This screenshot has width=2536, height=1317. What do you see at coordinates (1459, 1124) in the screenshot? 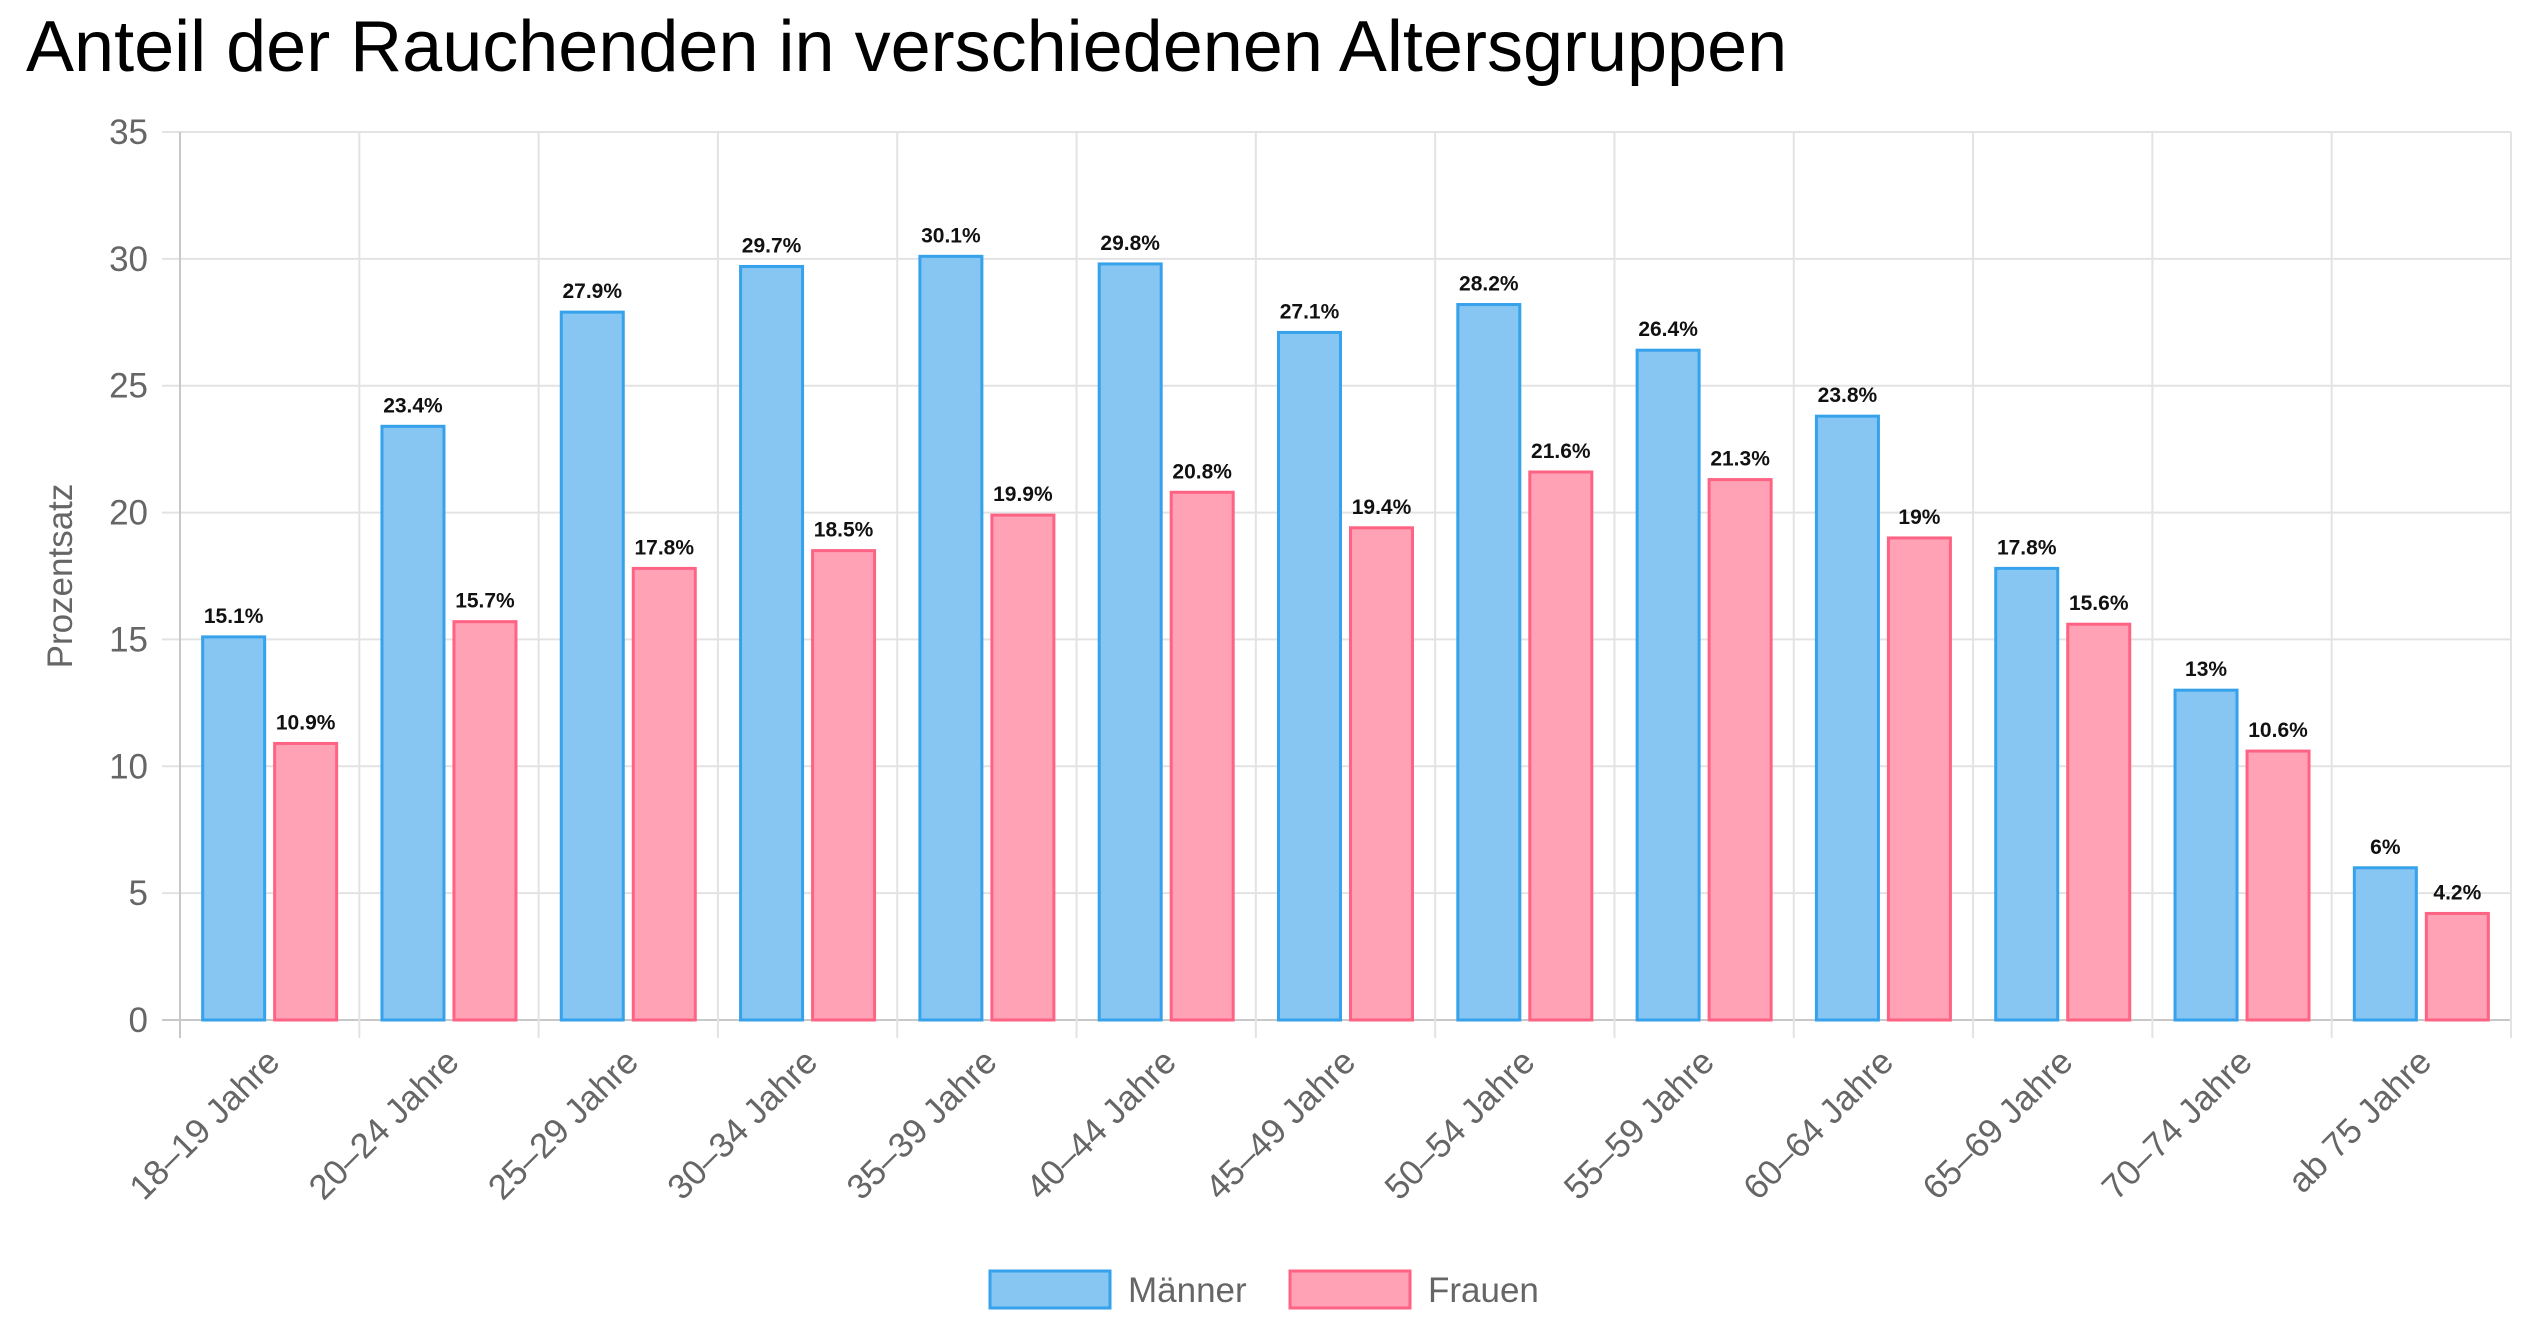
I see `x-tick-label: 50–54 Jahre` at bounding box center [1459, 1124].